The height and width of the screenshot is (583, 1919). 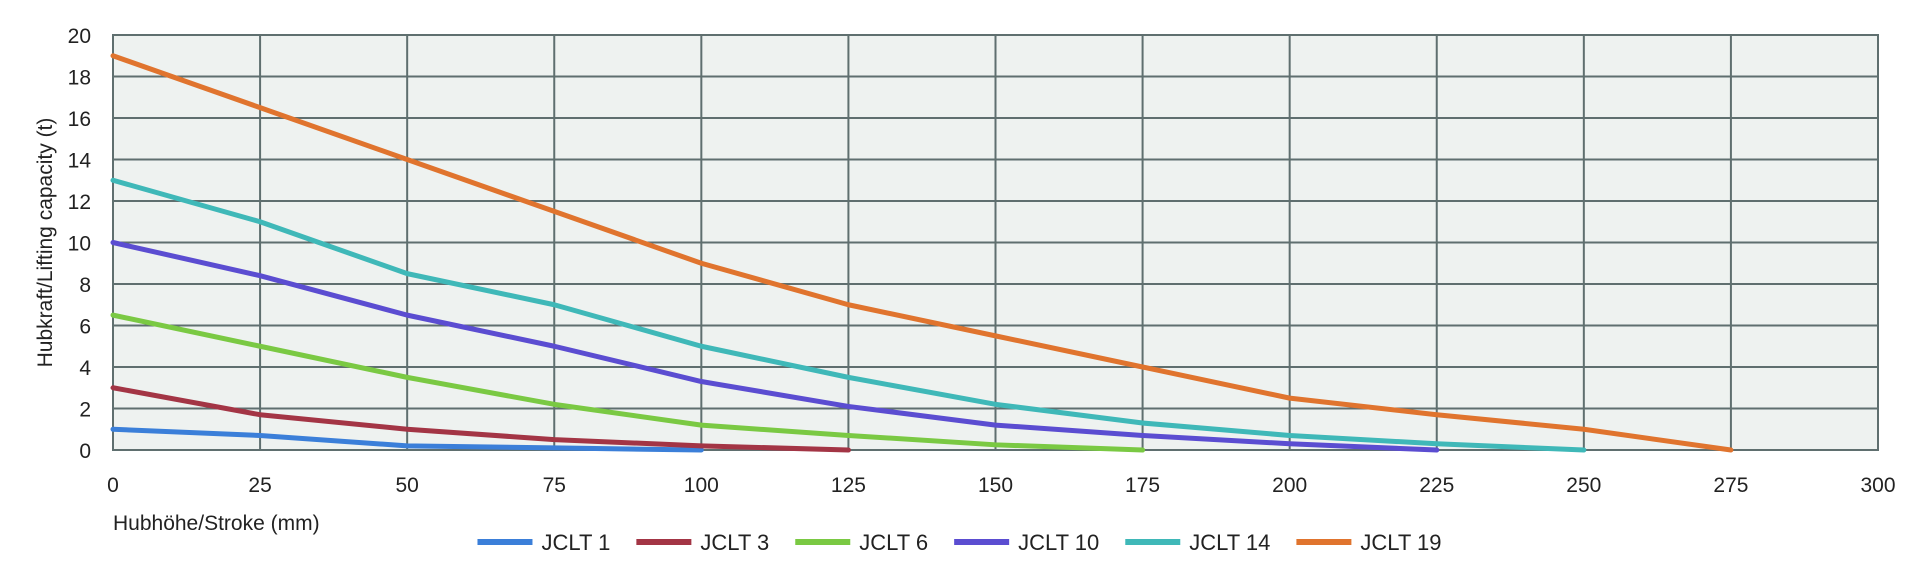 What do you see at coordinates (45, 243) in the screenshot?
I see `y-axis-title: Hubkraft/Lifting capacity (t)` at bounding box center [45, 243].